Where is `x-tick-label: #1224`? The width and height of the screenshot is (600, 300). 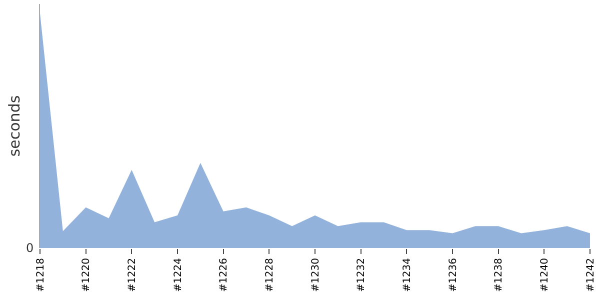
x-tick-label: #1224 is located at coordinates (178, 275).